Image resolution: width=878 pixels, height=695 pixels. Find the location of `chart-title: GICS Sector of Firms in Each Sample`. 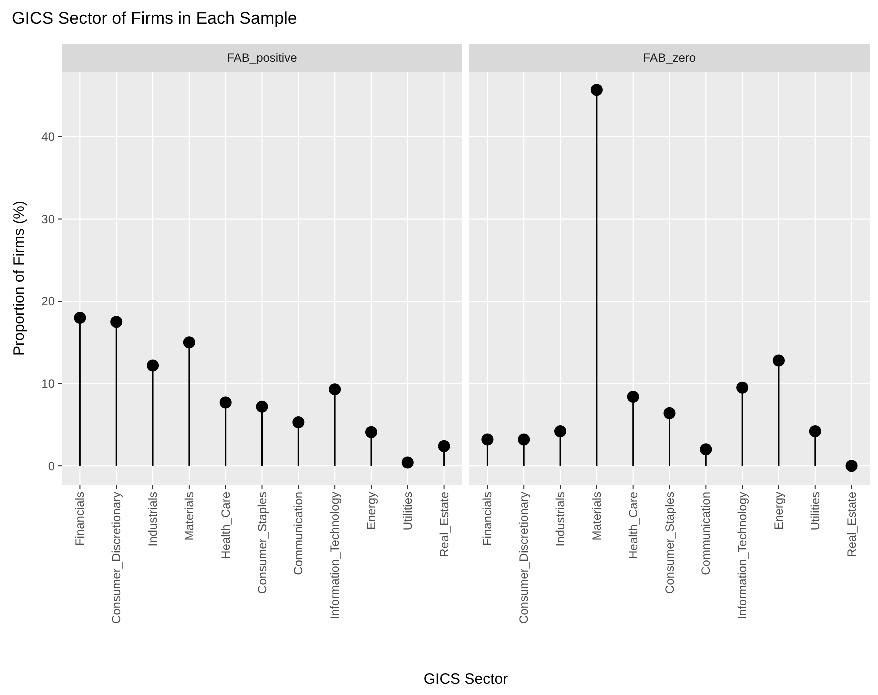

chart-title: GICS Sector of Firms in Each Sample is located at coordinates (155, 18).